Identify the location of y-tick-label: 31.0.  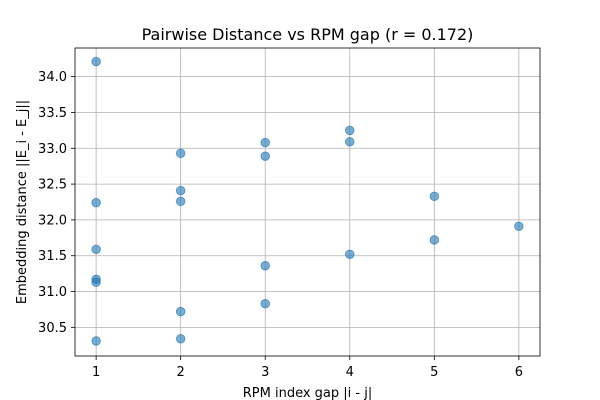
(52, 292).